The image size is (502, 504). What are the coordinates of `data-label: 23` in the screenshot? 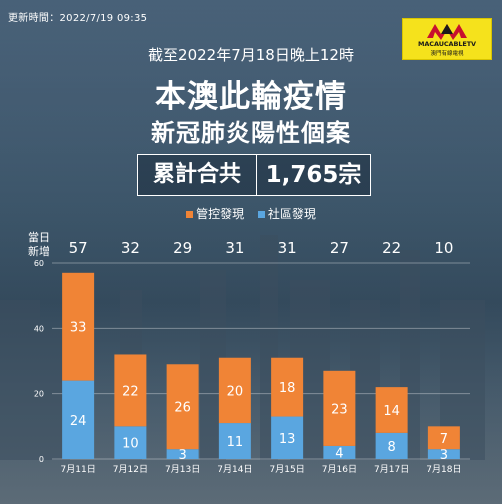 It's located at (339, 409).